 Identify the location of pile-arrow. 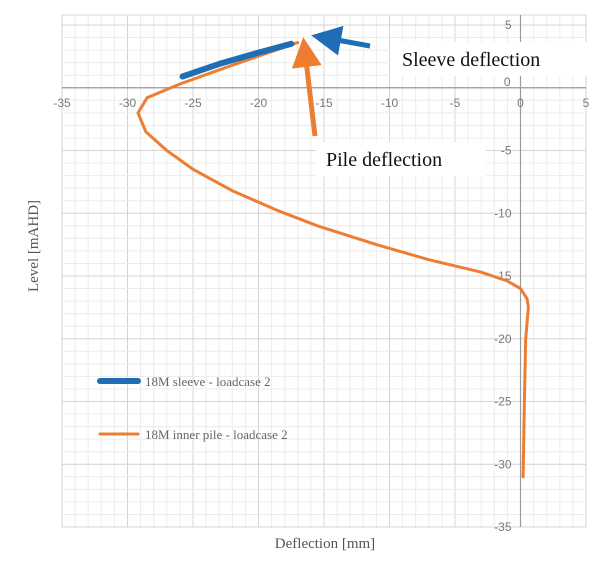
(306, 87).